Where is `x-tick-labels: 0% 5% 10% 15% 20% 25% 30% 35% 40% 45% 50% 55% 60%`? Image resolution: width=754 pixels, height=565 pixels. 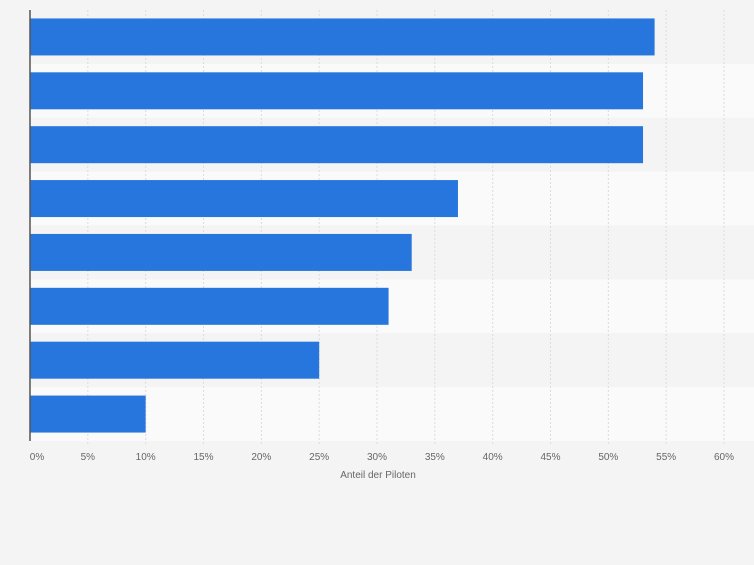 x-tick-labels: 0% 5% 10% 15% 20% 25% 30% 35% 40% 45% 50% 55% 60% is located at coordinates (382, 457).